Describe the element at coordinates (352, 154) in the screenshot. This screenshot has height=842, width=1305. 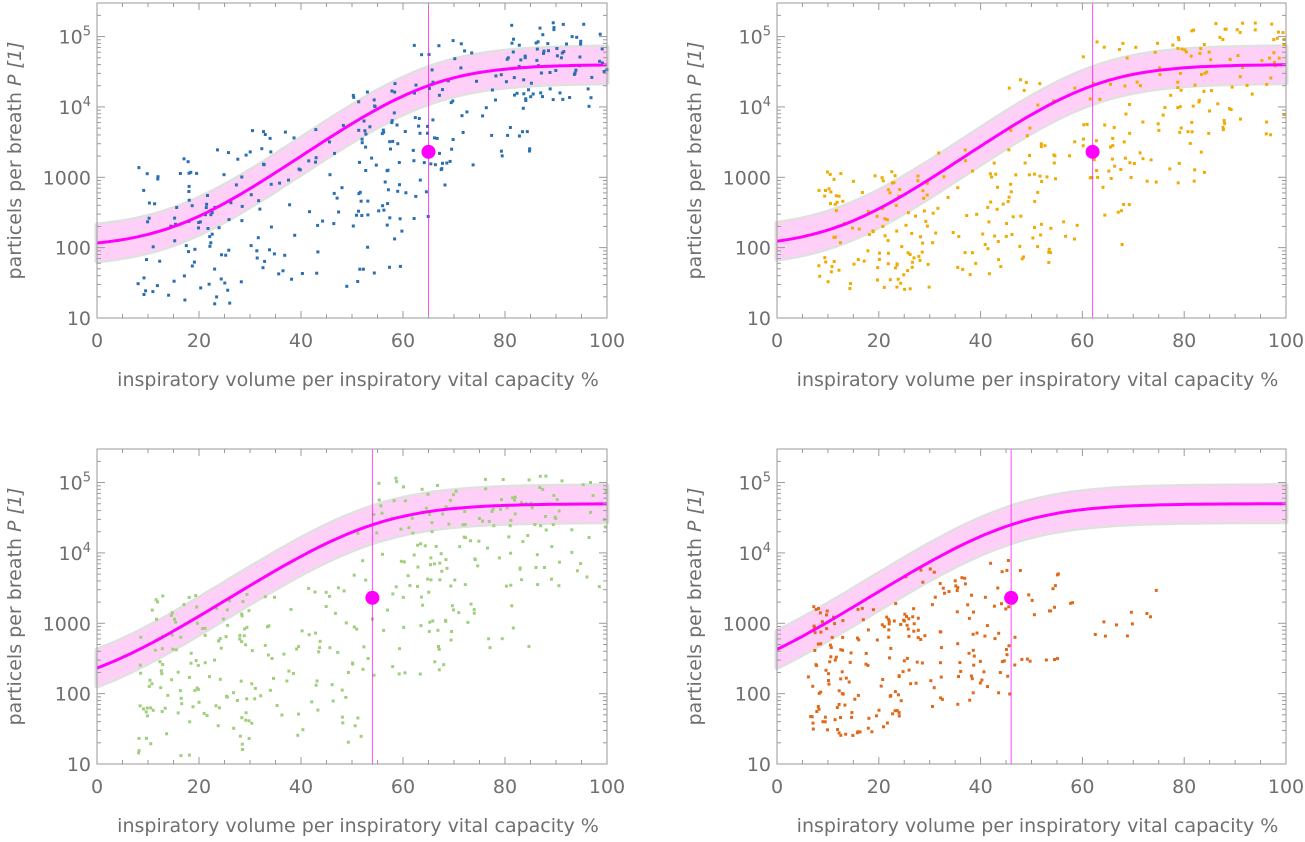
I see `confidence-band` at that location.